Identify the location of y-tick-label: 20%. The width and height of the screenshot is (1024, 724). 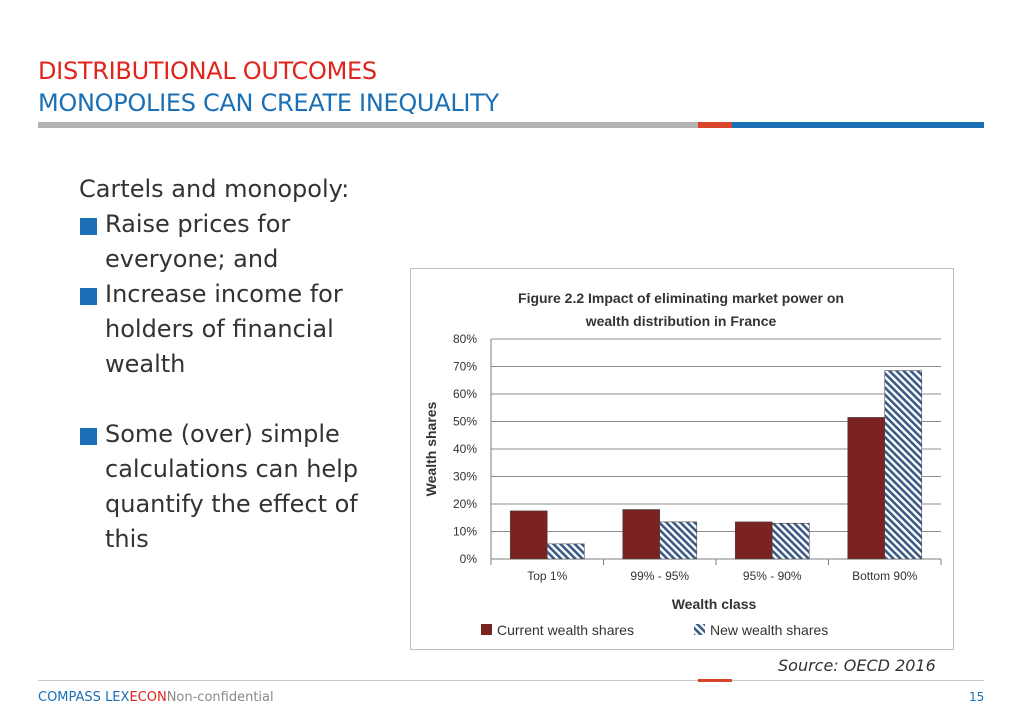
(465, 504).